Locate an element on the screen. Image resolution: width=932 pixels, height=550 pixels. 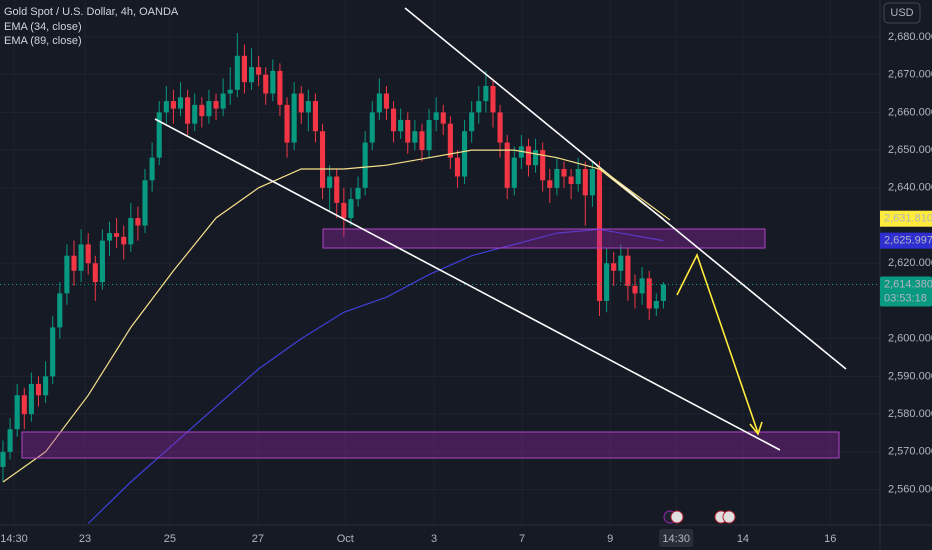
legend-entry: EMA (34, close) is located at coordinates (43, 27).